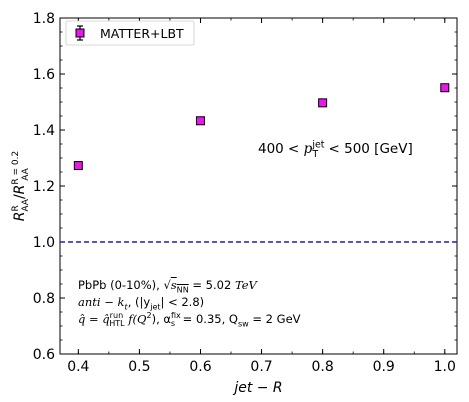 Image resolution: width=469 pixels, height=402 pixels. I want to click on y-axis-label: RRAA/RR = 0.2AA, so click(21, 186).